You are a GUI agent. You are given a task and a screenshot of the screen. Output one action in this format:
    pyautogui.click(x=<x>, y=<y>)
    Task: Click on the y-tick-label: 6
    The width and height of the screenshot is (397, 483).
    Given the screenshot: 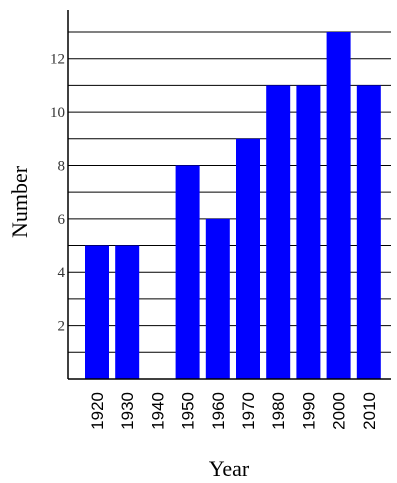 What is the action you would take?
    pyautogui.click(x=62, y=220)
    